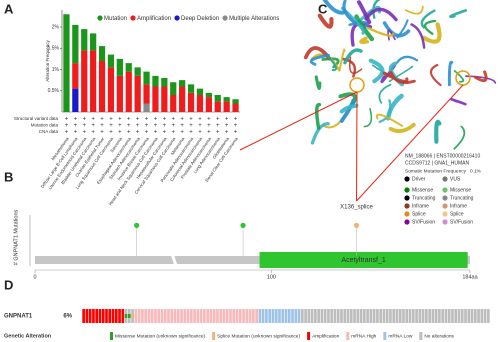 The height and width of the screenshot is (342, 500). Describe the element at coordinates (419, 179) in the screenshot. I see `legend-label: Driver` at that location.